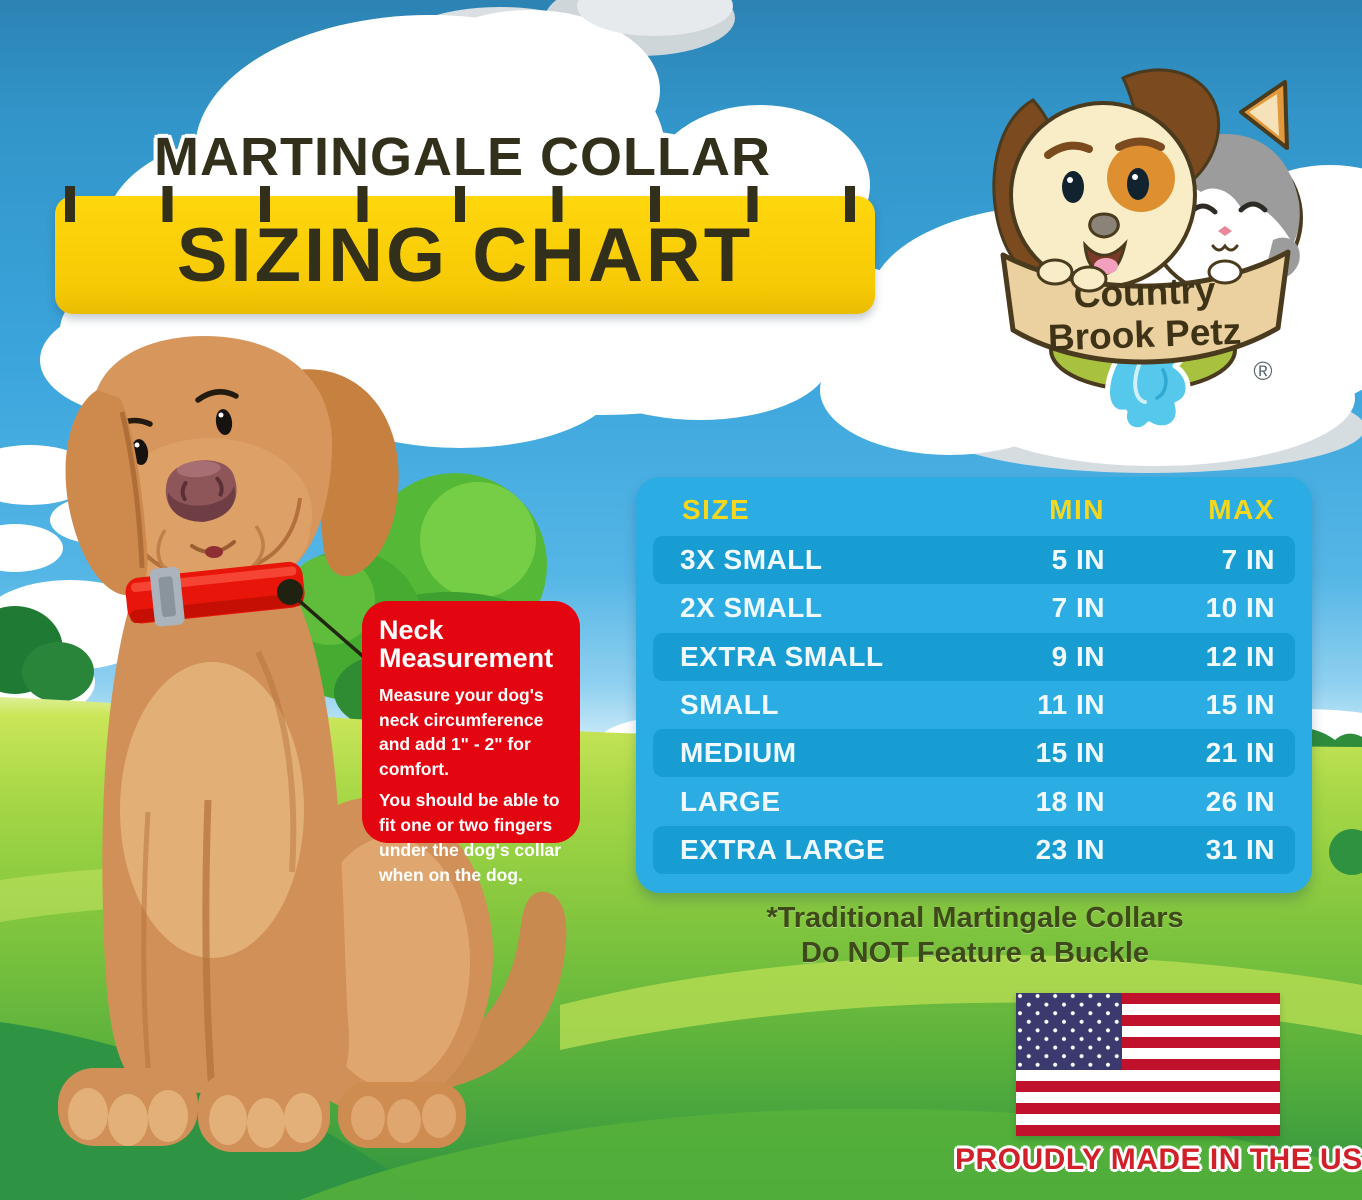  I want to click on table-row: LARGE 18 IN 26 IN, so click(974, 801).